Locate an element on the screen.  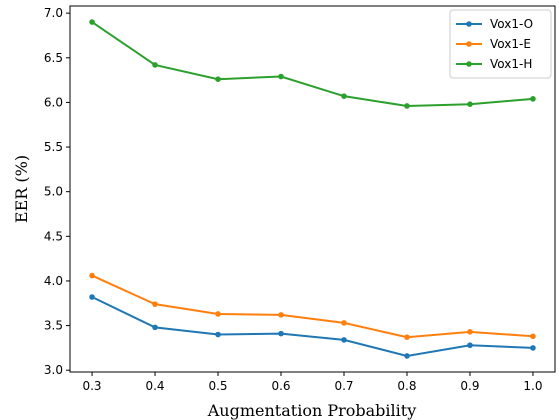
legend-label: Vox1-H is located at coordinates (511, 64).